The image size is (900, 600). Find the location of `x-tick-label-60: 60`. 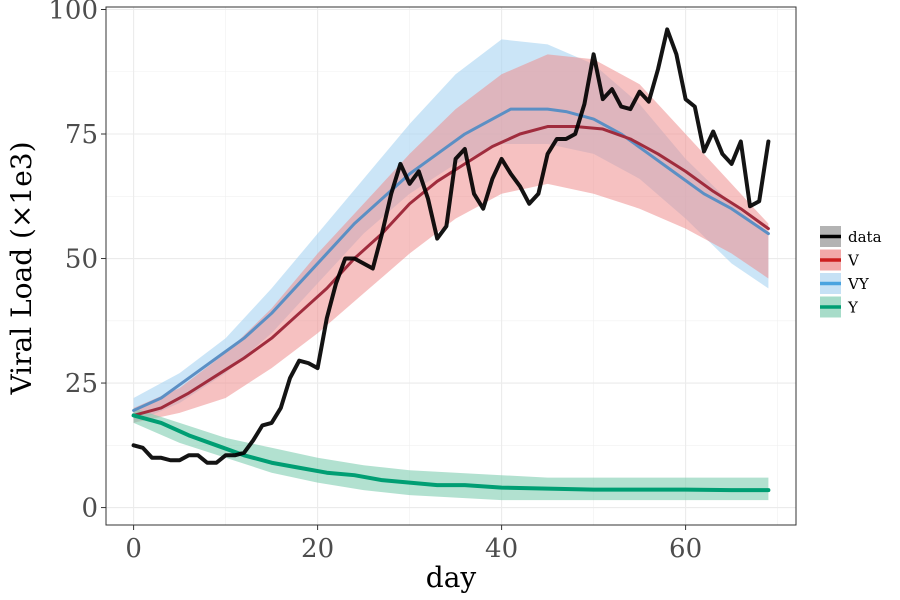

x-tick-label-60: 60 is located at coordinates (685, 549).